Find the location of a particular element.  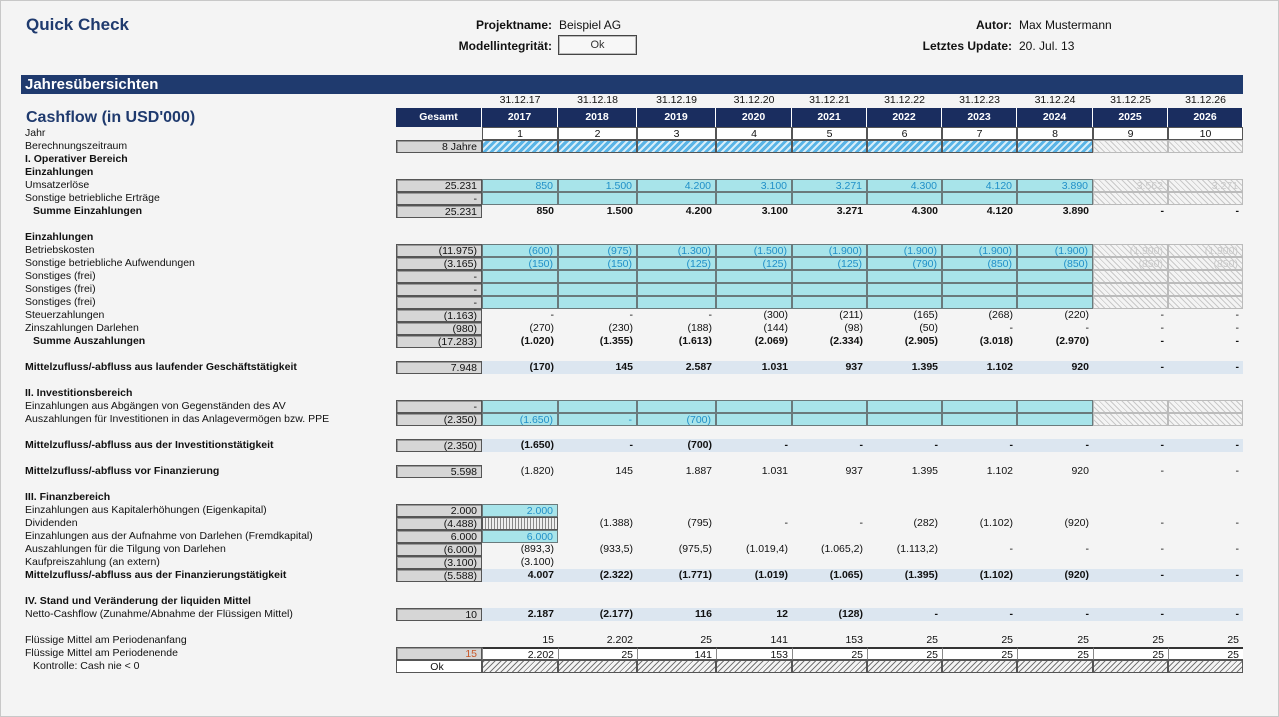

input-cell: (1.500) is located at coordinates (754, 250).